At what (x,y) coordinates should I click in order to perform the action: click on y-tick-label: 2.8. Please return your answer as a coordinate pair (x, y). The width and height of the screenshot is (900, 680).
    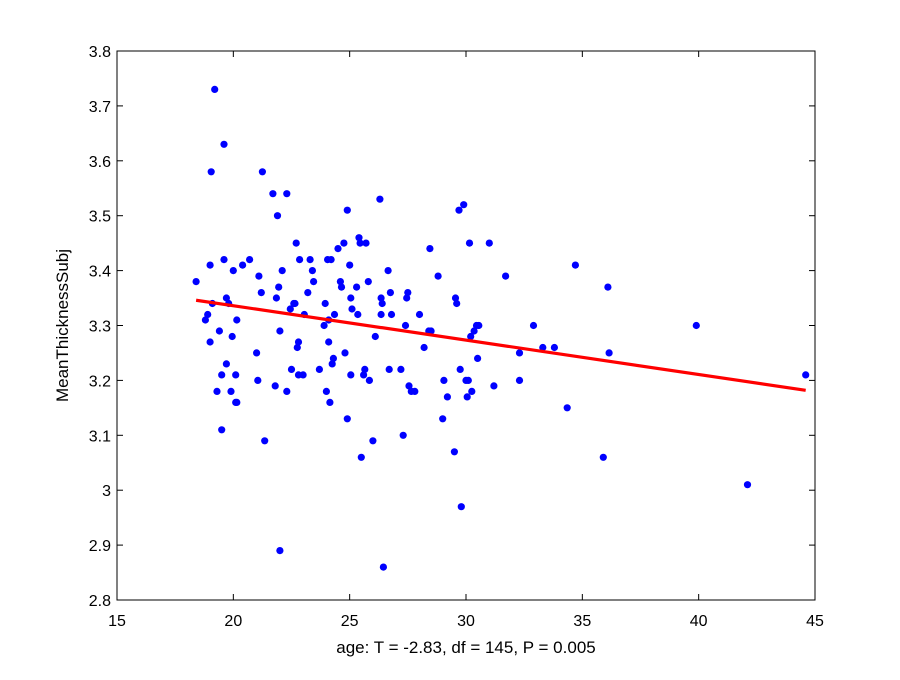
    Looking at the image, I should click on (100, 601).